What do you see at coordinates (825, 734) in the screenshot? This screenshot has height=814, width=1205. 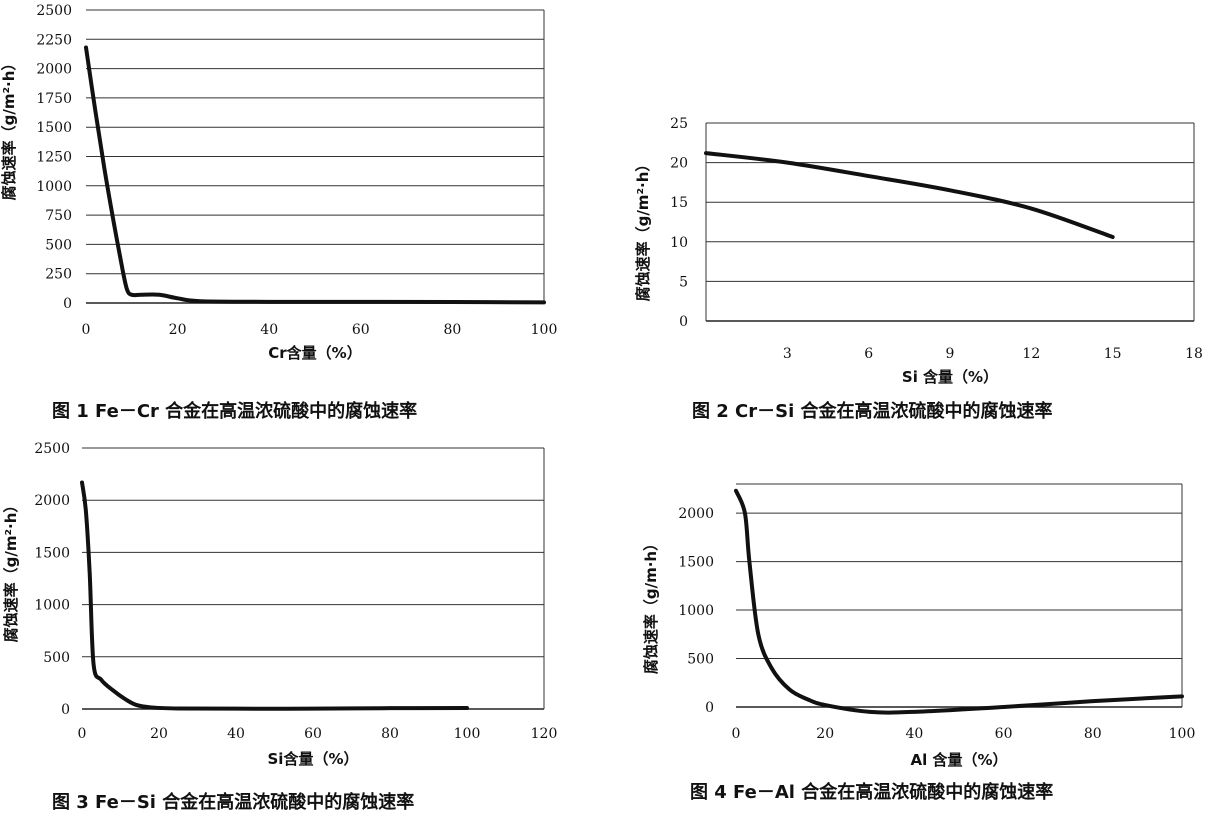 I see `chart4-x-tick-label: 20` at bounding box center [825, 734].